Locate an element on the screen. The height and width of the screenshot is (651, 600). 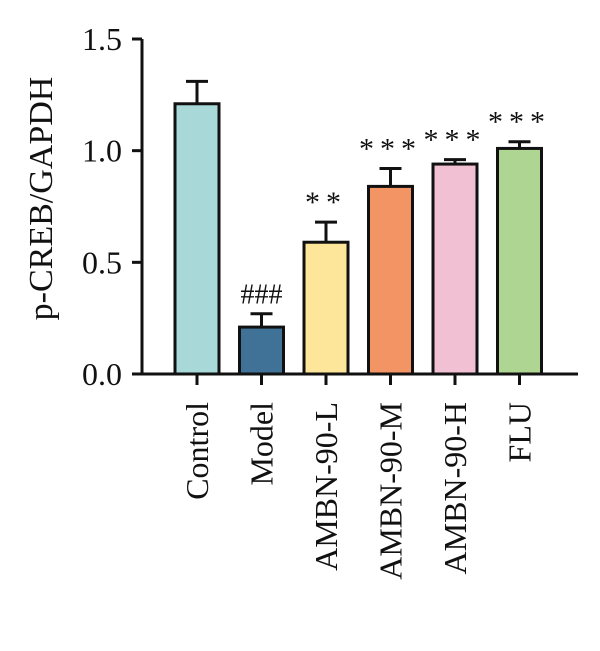
y-tick-label: 0.5 is located at coordinates (102, 262).